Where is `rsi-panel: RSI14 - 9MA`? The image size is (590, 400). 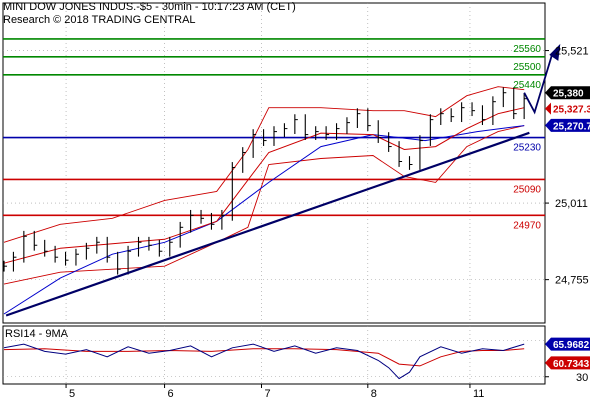
rsi-panel: RSI14 - 9MA is located at coordinates (274, 355).